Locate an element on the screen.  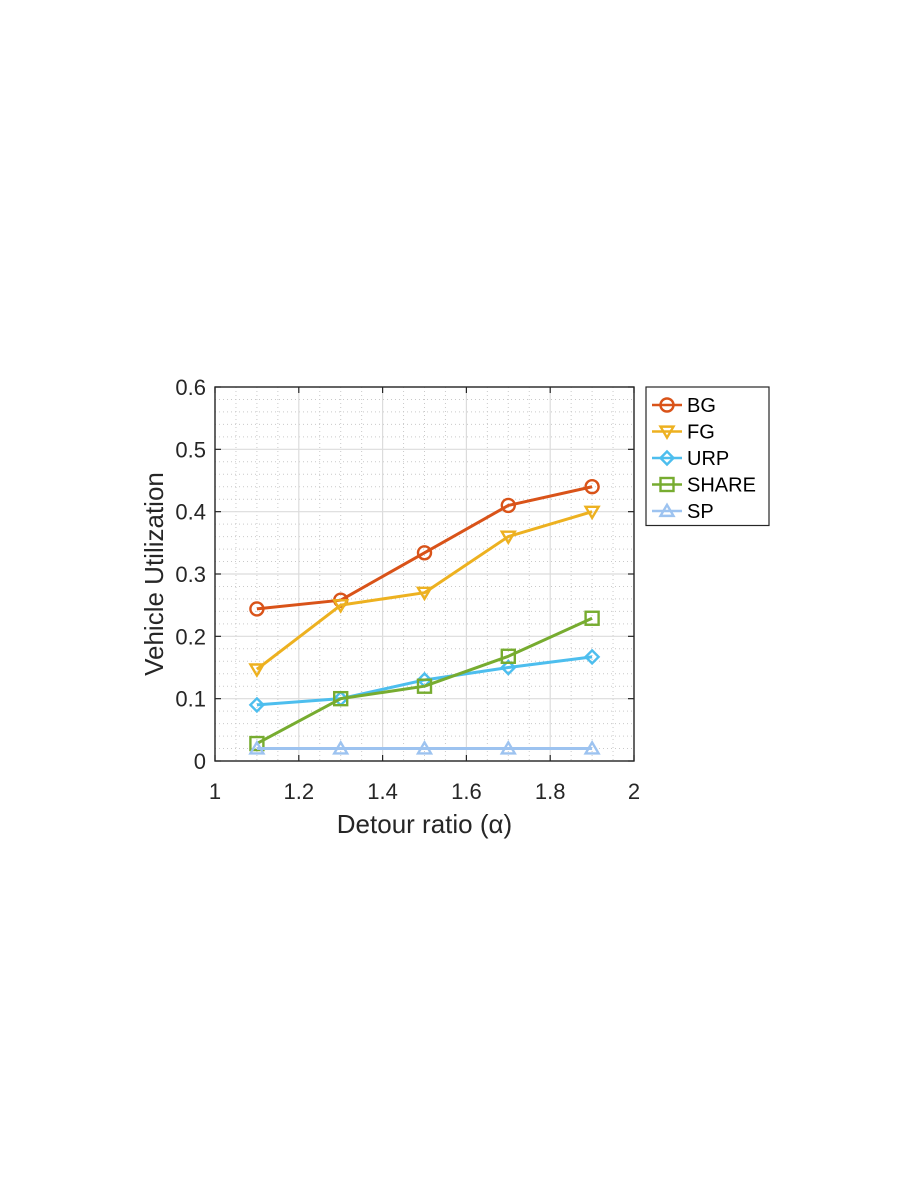
series-fg is located at coordinates (424, 591).